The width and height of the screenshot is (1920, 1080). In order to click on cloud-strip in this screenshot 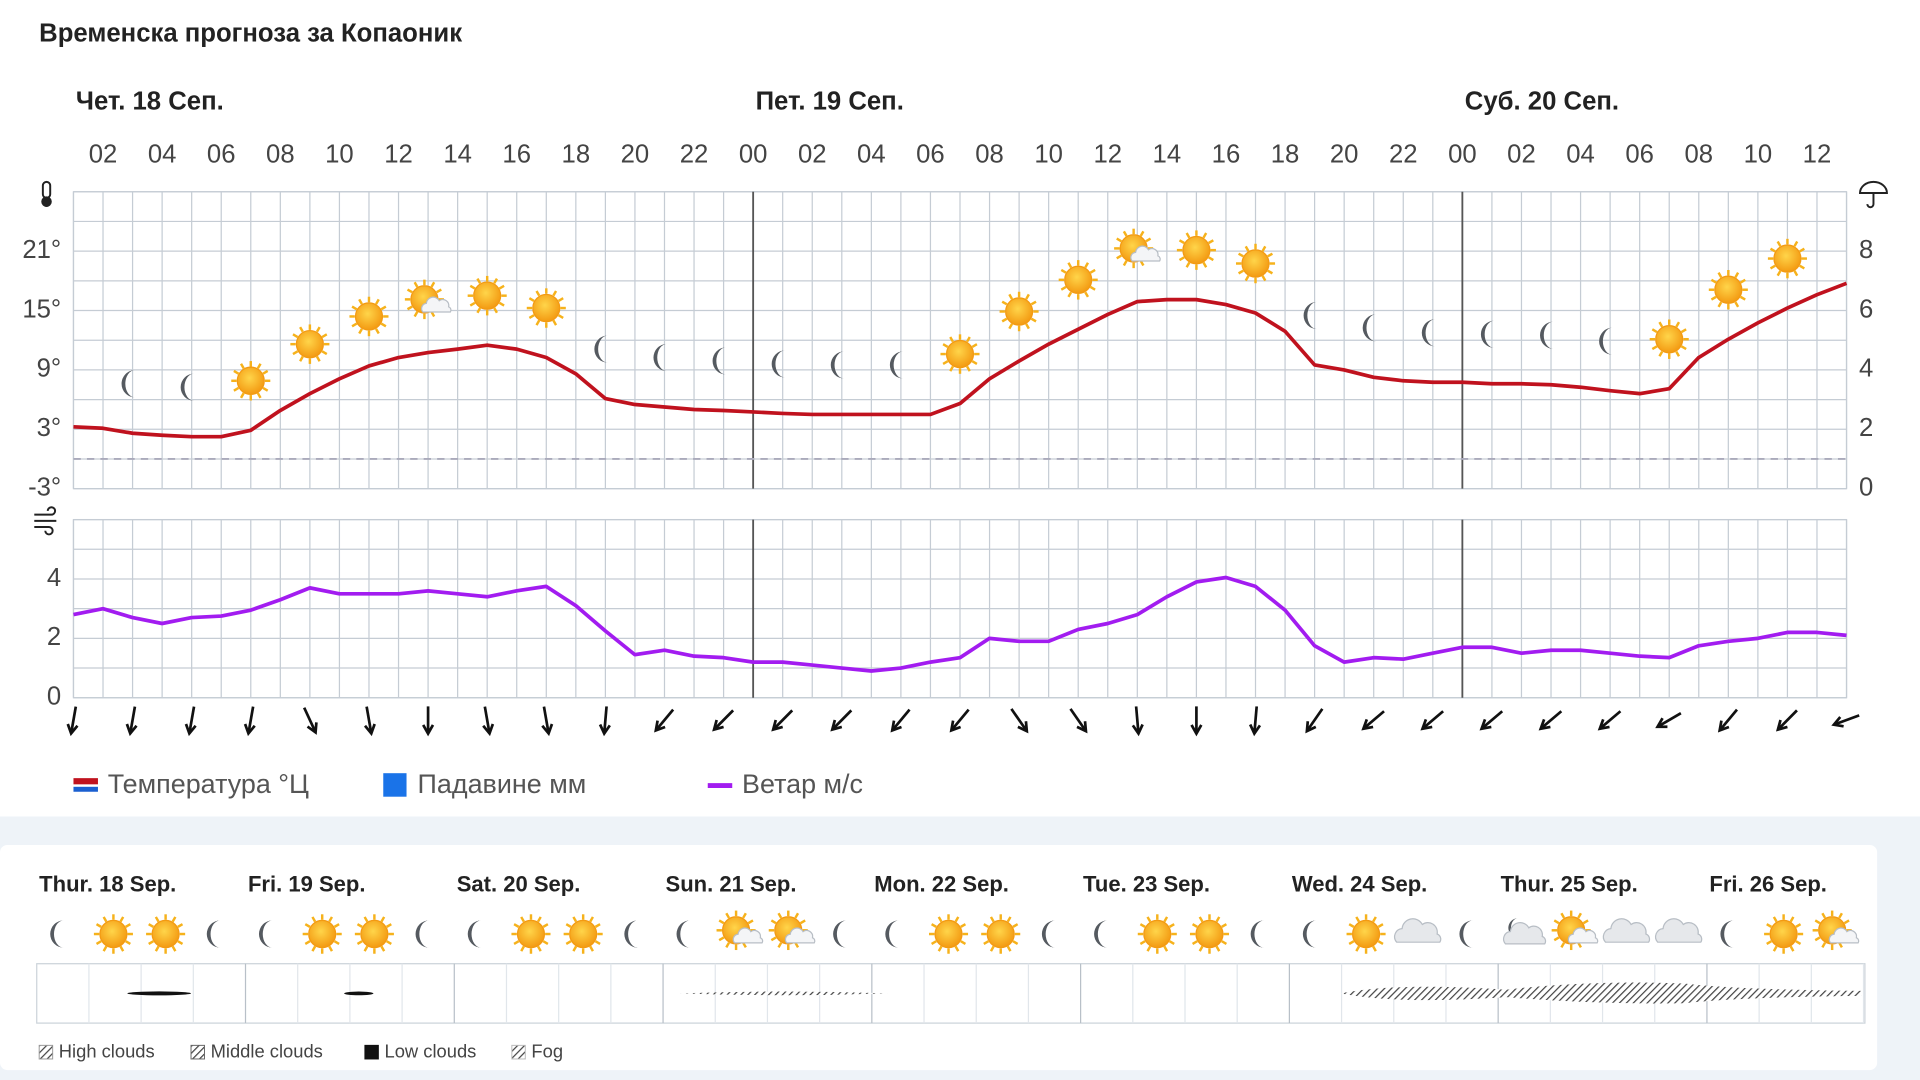, I will do `click(951, 993)`.